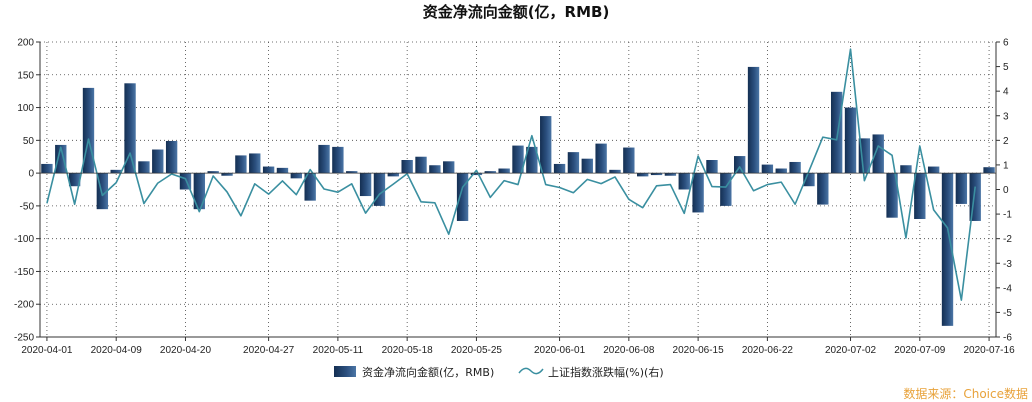 This screenshot has height=402, width=1032. I want to click on y-left-tick-label: -150, so click(24, 272).